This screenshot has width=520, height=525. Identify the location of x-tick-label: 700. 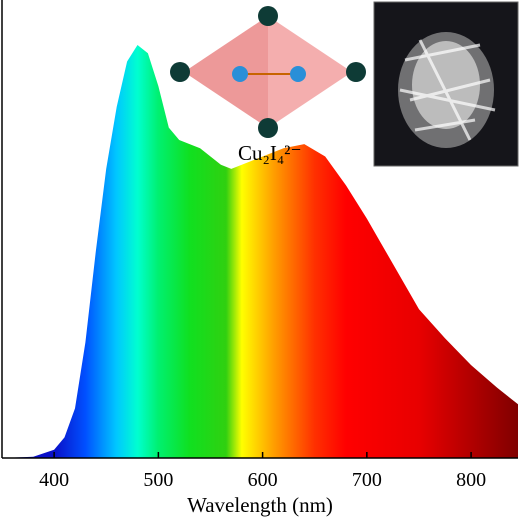
(367, 480).